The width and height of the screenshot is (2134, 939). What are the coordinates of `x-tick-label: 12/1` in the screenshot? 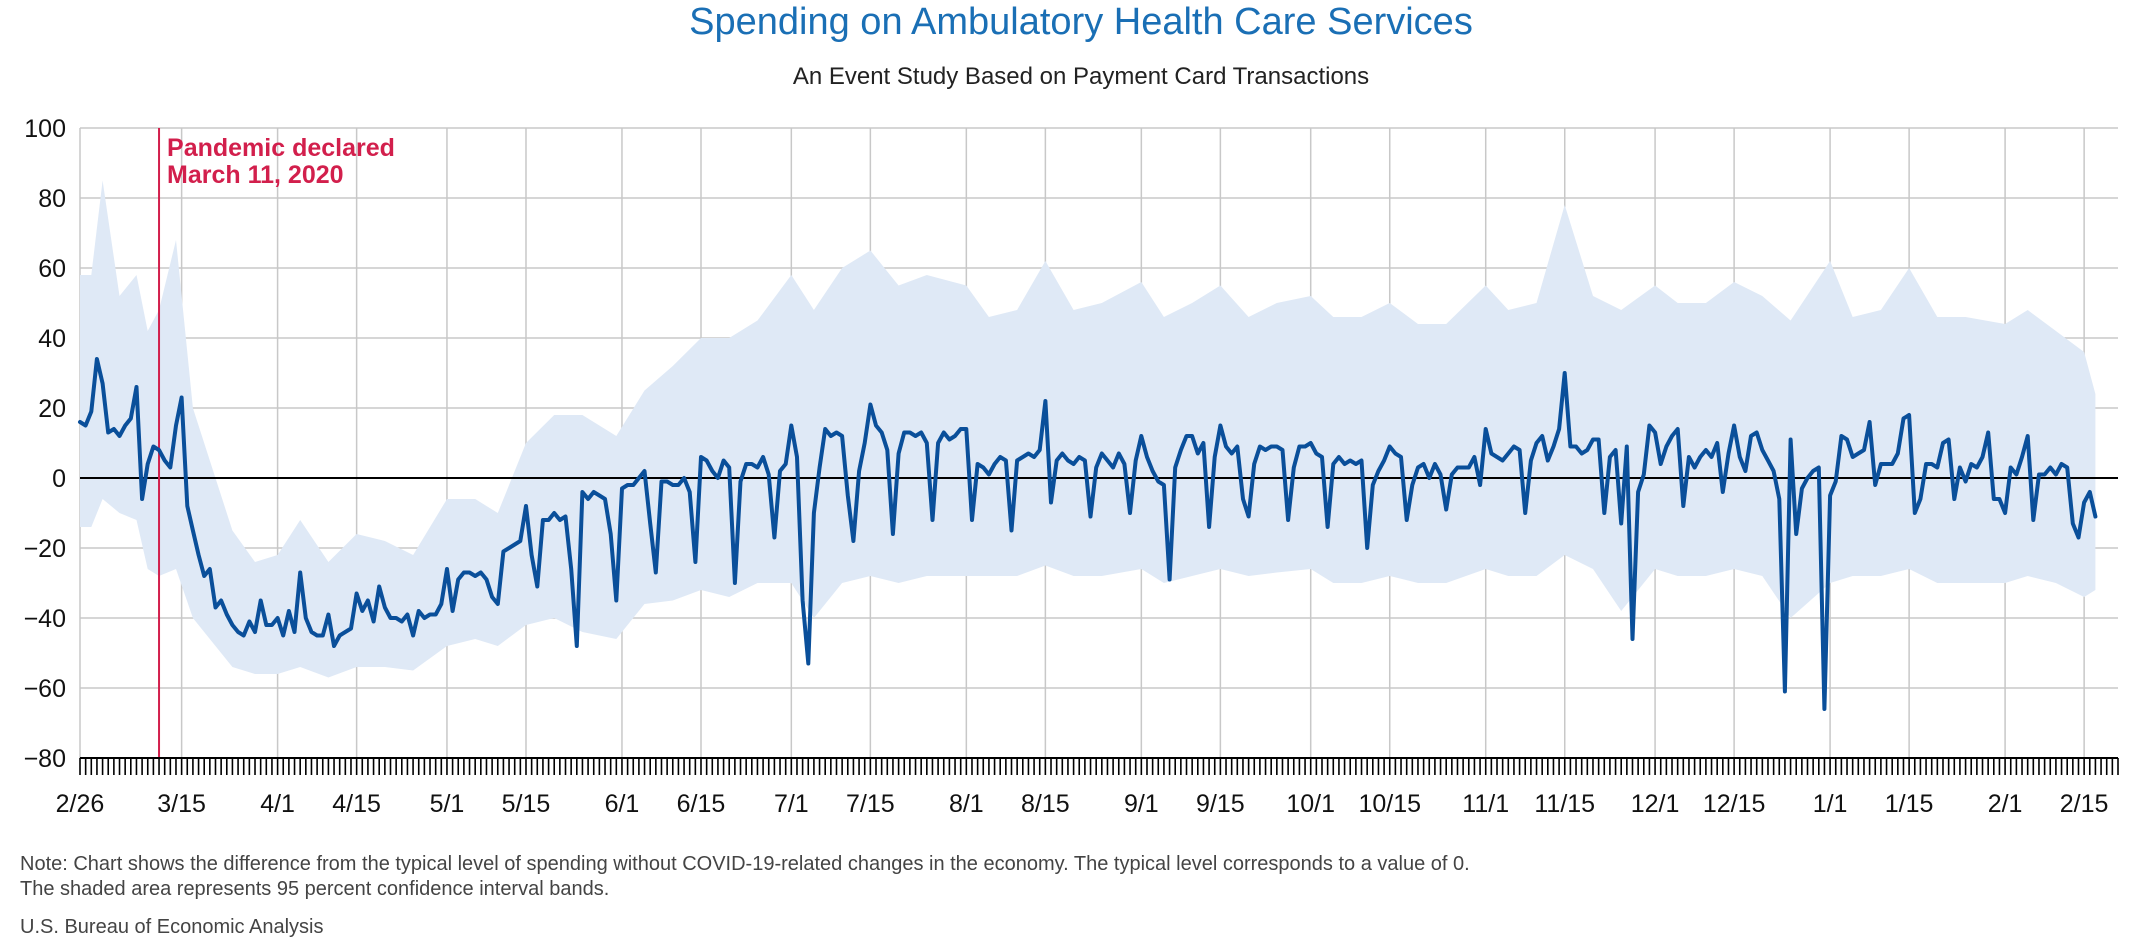 It's located at (1655, 804).